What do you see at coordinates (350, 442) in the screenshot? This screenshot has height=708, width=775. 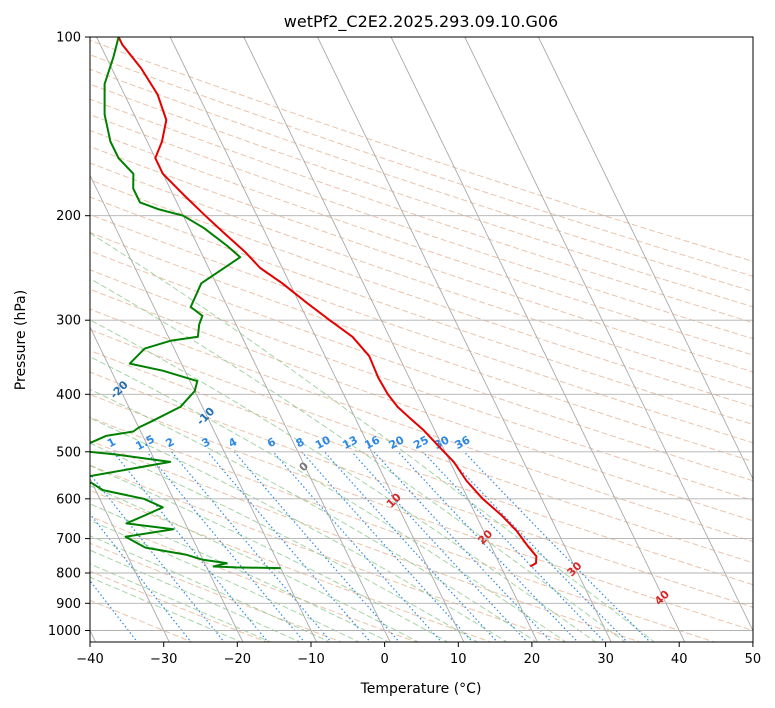 I see `mixing-ratio-label: 13` at bounding box center [350, 442].